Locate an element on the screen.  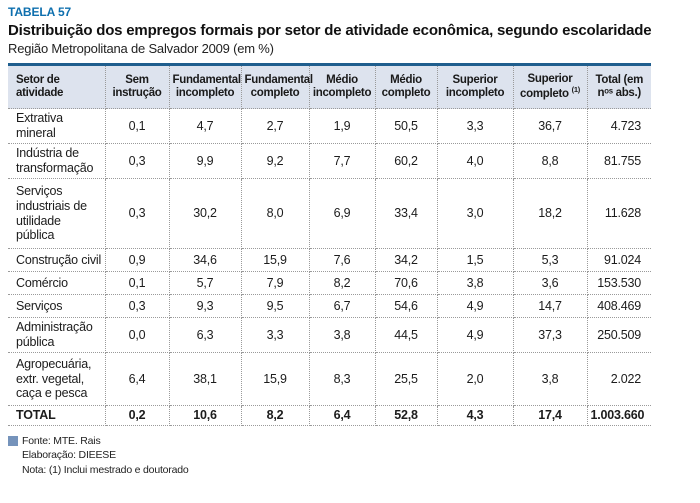
cell-total: 11.628 is located at coordinates (619, 213).